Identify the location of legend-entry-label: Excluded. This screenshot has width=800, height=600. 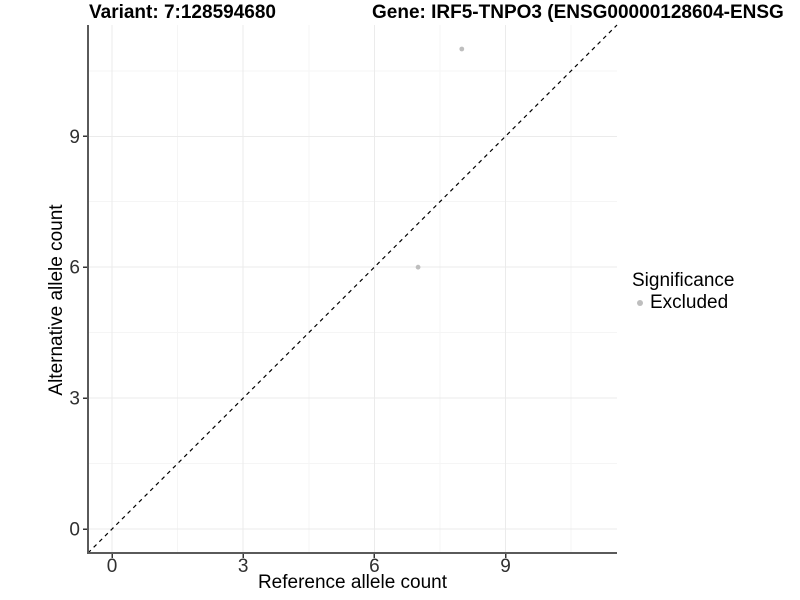
(689, 302).